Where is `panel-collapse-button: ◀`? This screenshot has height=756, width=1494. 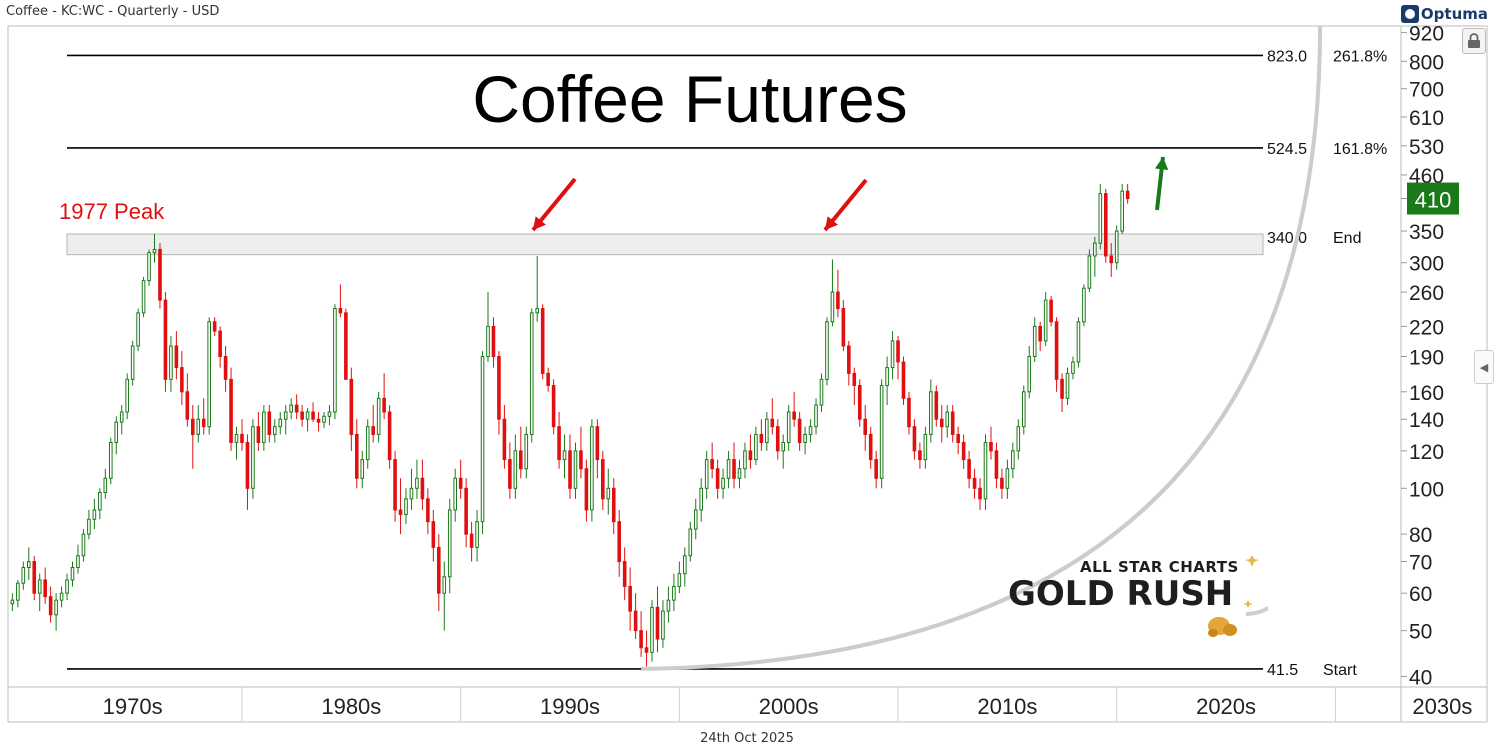
panel-collapse-button: ◀ is located at coordinates (1484, 367).